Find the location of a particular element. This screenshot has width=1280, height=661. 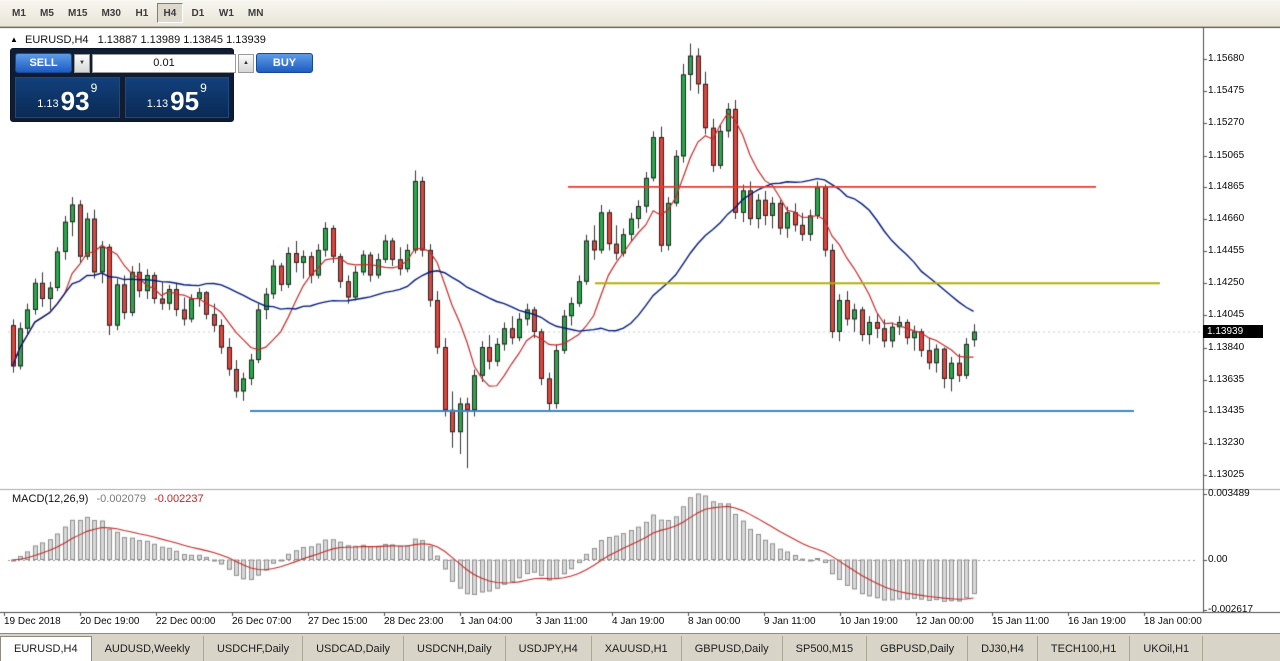

bid-big-digits: 93 is located at coordinates (75, 101).